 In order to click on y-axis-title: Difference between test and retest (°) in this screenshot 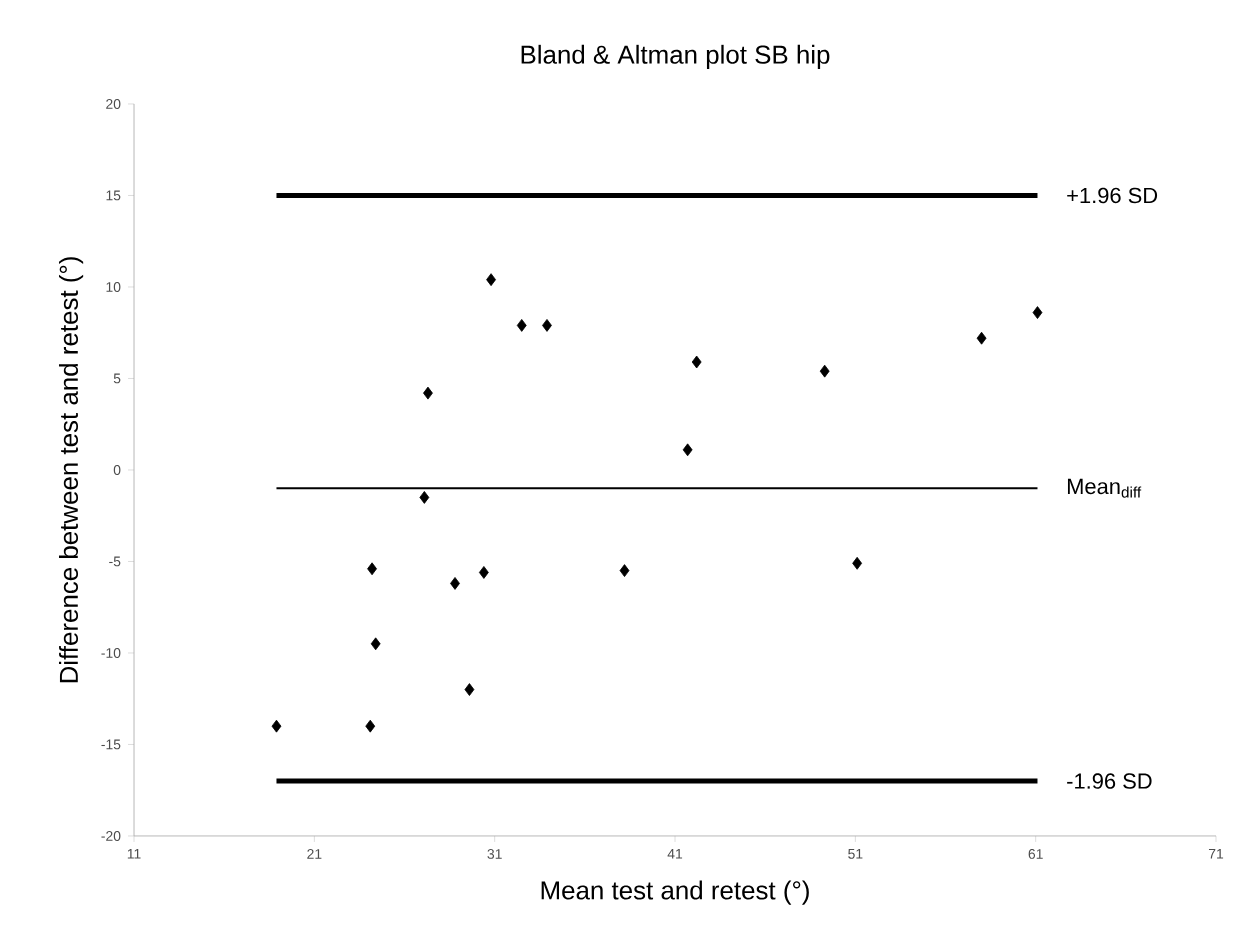, I will do `click(71, 470)`.